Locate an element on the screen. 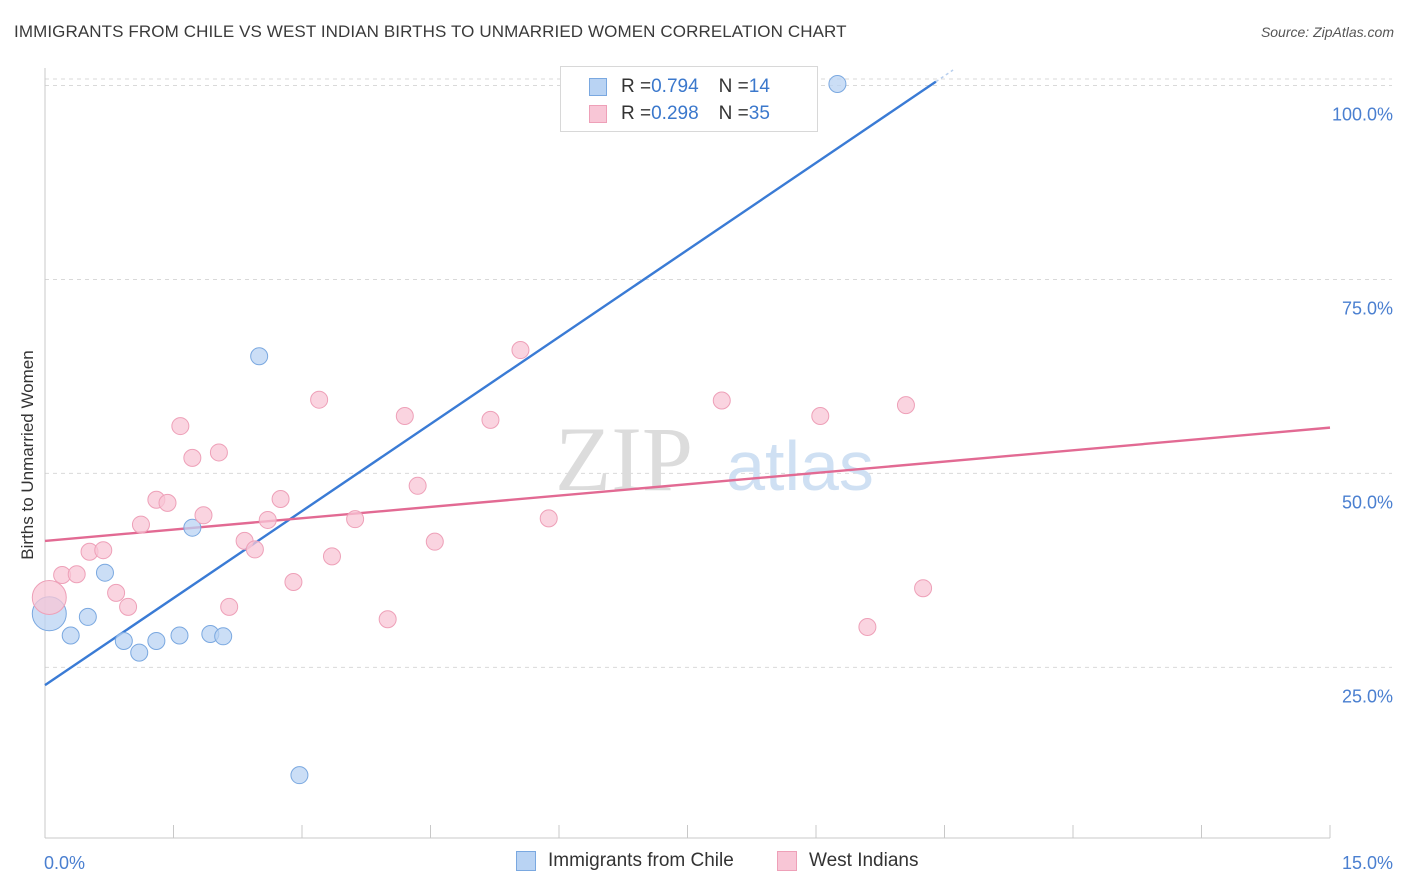  watermark: ZIP atlas is located at coordinates (714, 459).